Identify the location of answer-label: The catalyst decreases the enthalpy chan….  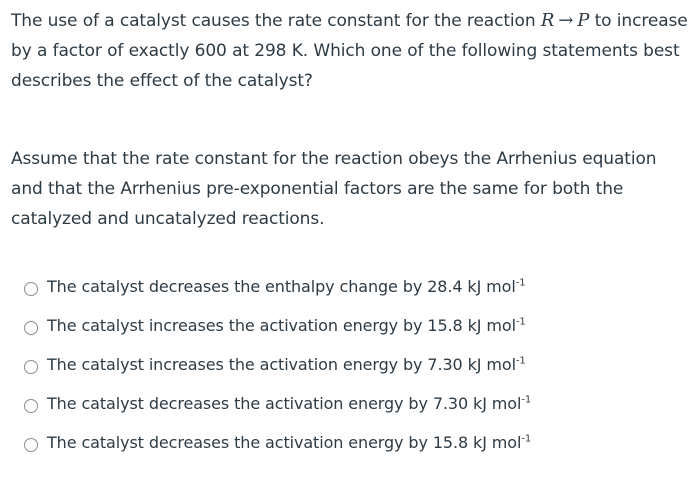
(286, 286).